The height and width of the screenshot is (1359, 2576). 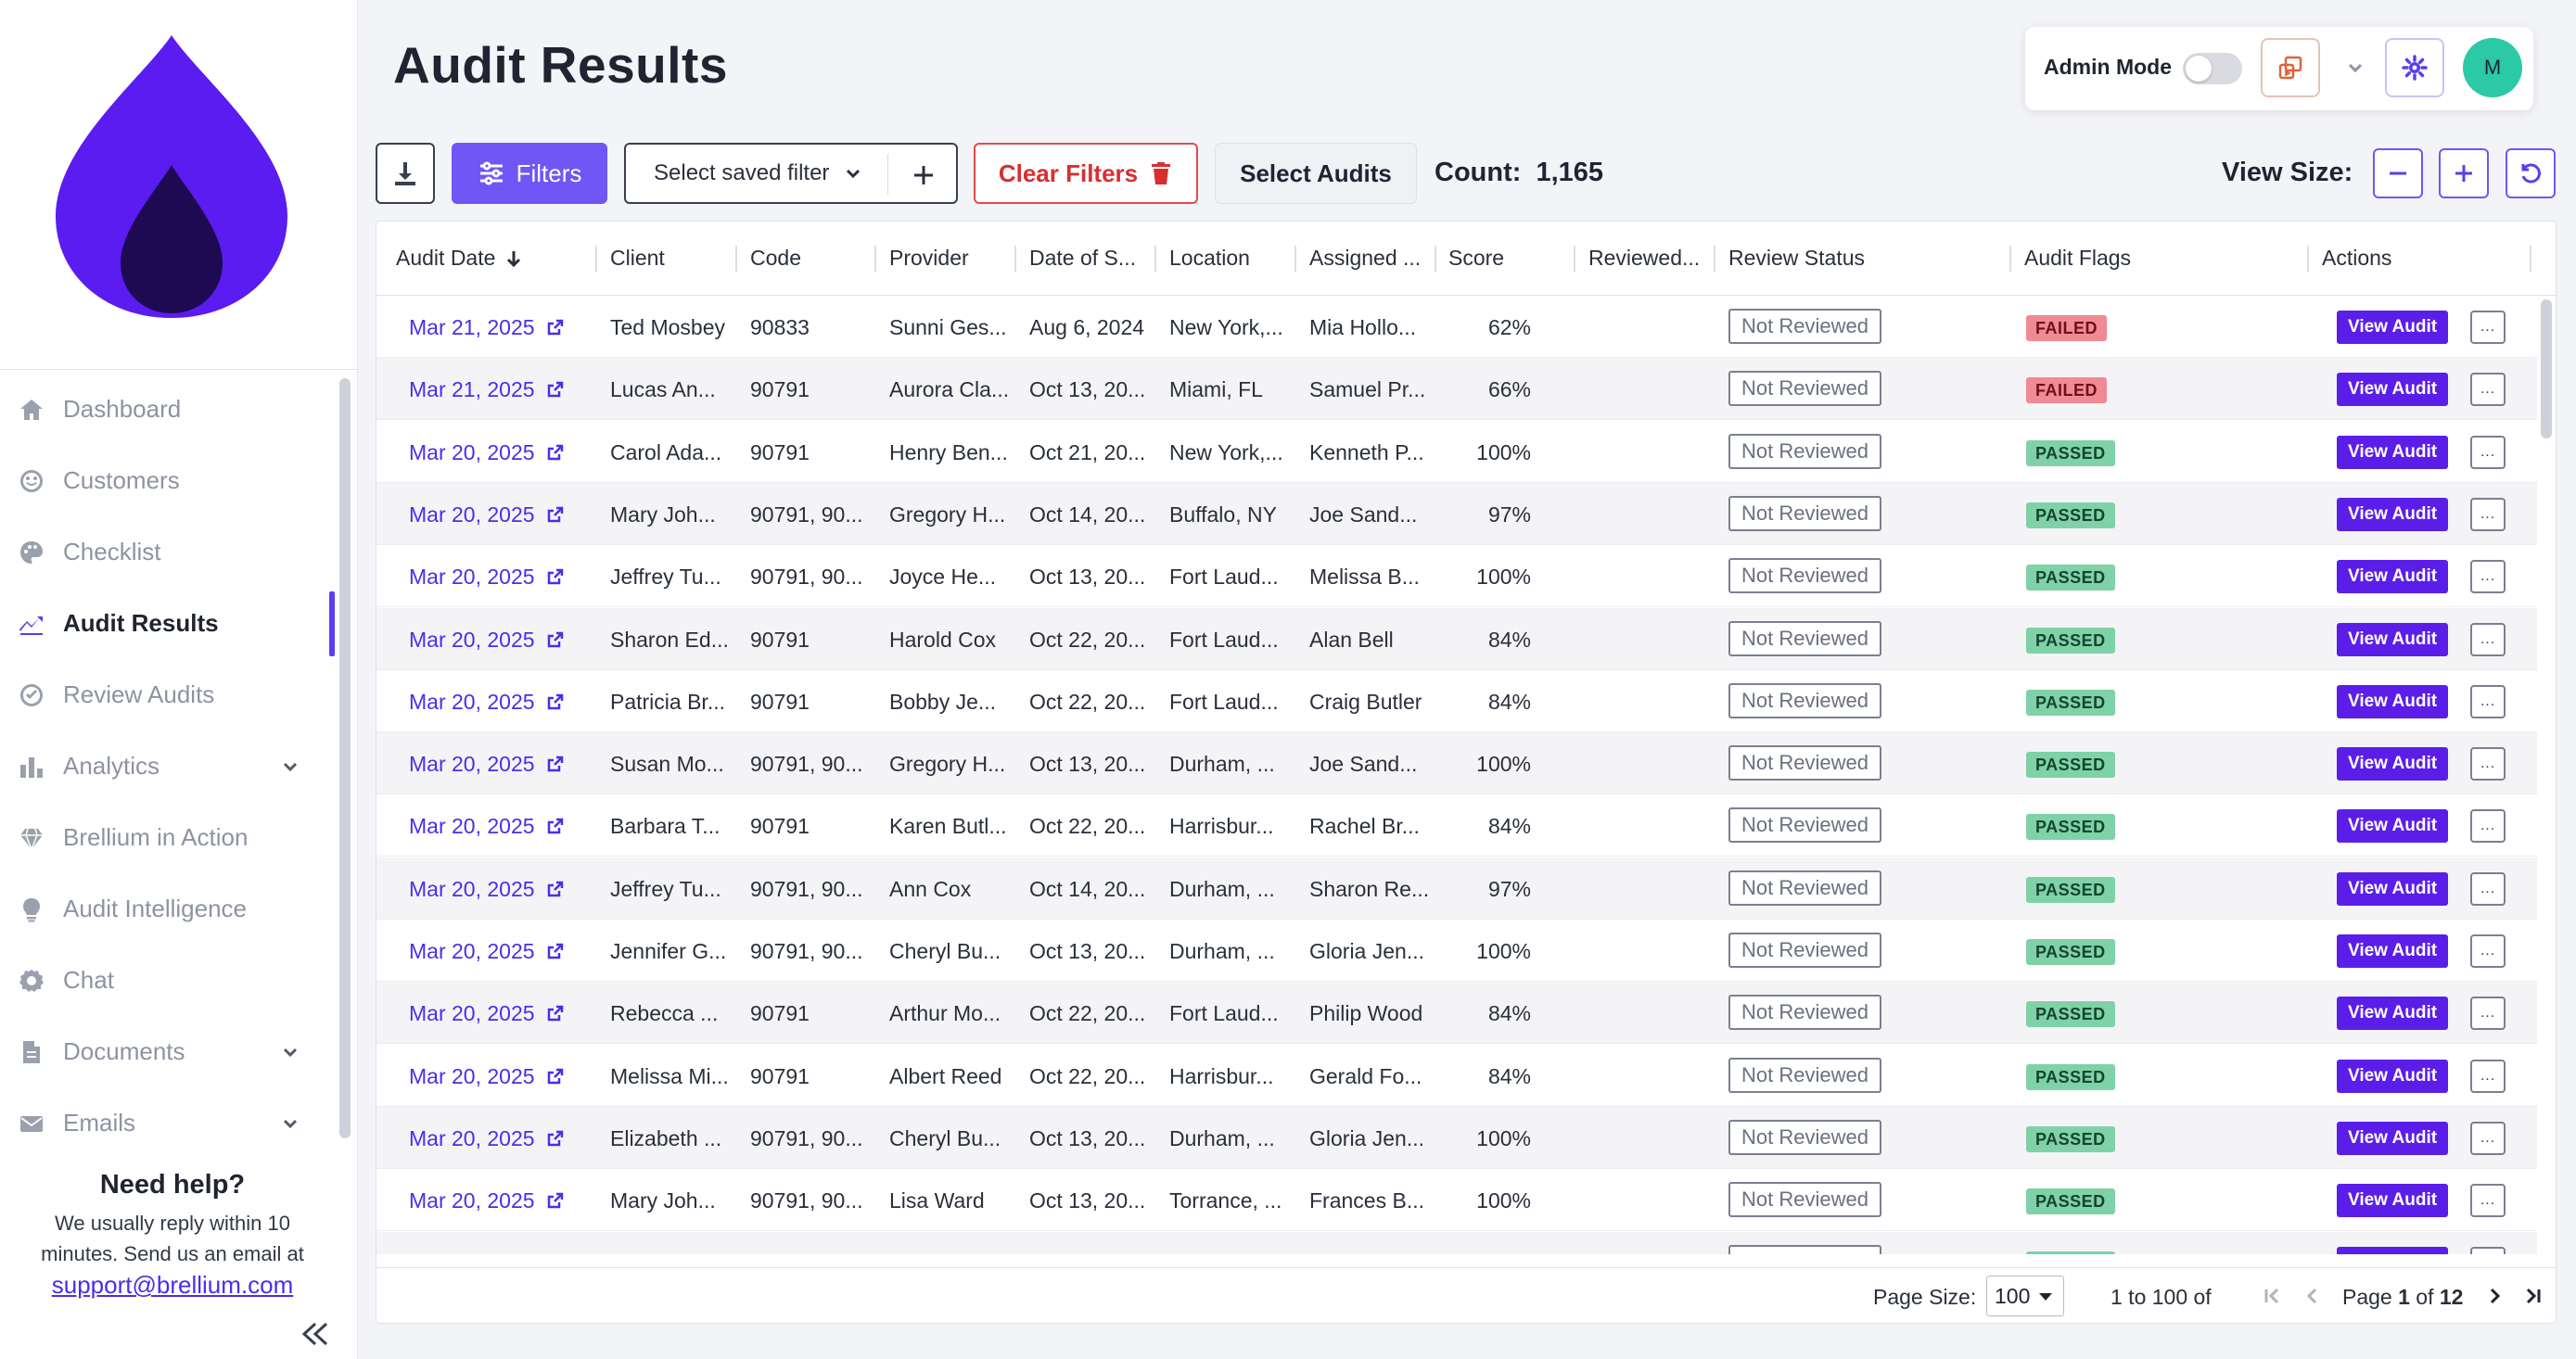 I want to click on previous-page-icon, so click(x=2313, y=1296).